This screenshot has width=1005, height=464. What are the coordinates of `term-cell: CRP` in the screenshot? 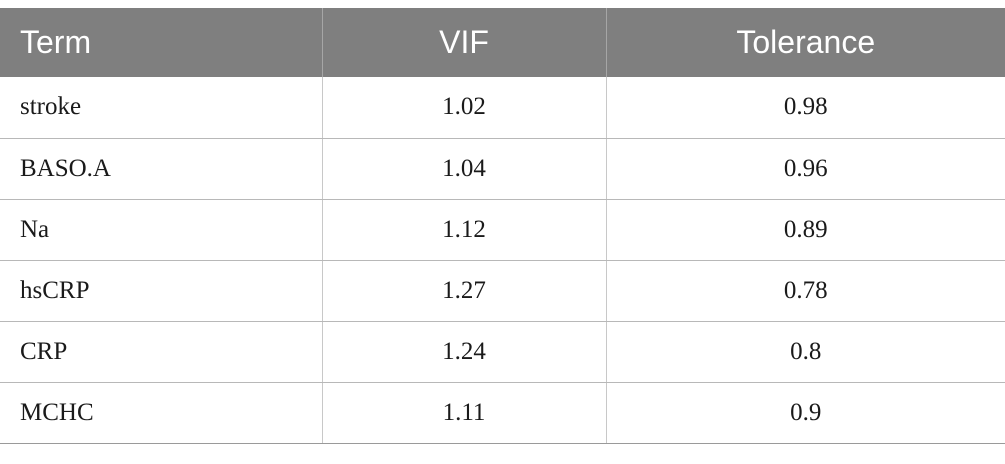 It's located at (161, 352).